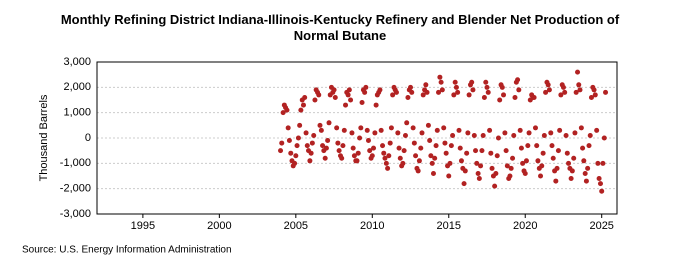 This screenshot has height=275, width=675. What do you see at coordinates (525, 226) in the screenshot?
I see `x-tick-label: 2020` at bounding box center [525, 226].